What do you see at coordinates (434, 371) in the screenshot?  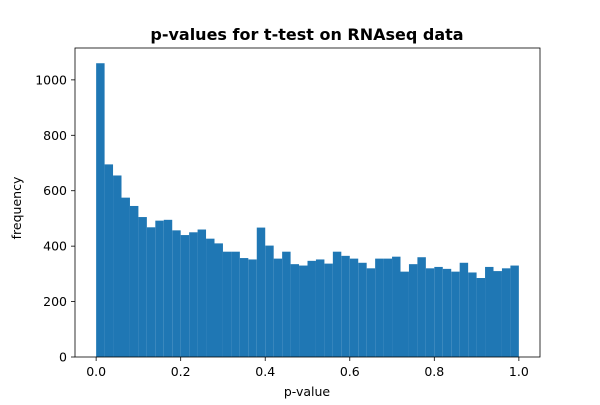 I see `x-tick-label: 0.8` at bounding box center [434, 371].